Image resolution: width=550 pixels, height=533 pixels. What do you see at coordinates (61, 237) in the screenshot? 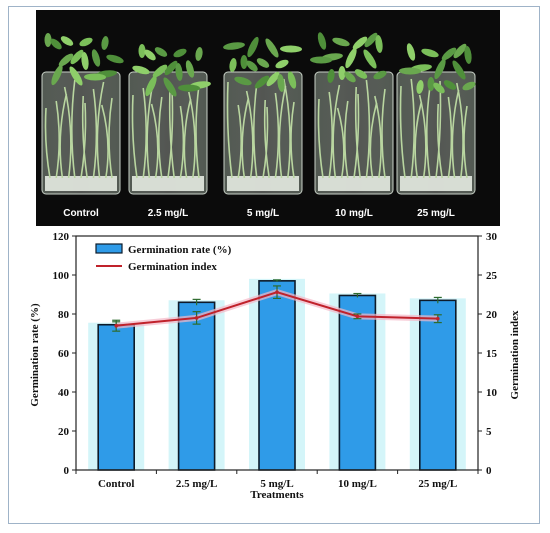
I see `y-tick-label: 120` at bounding box center [61, 237].